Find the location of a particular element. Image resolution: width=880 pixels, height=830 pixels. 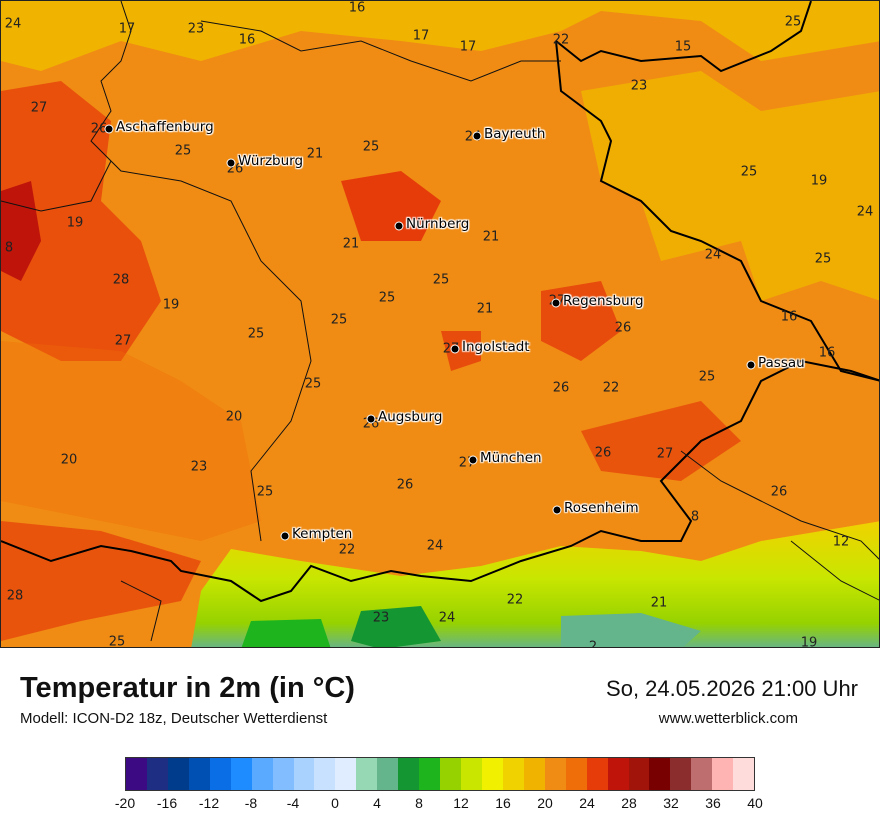

city-label: Passau is located at coordinates (781, 363).